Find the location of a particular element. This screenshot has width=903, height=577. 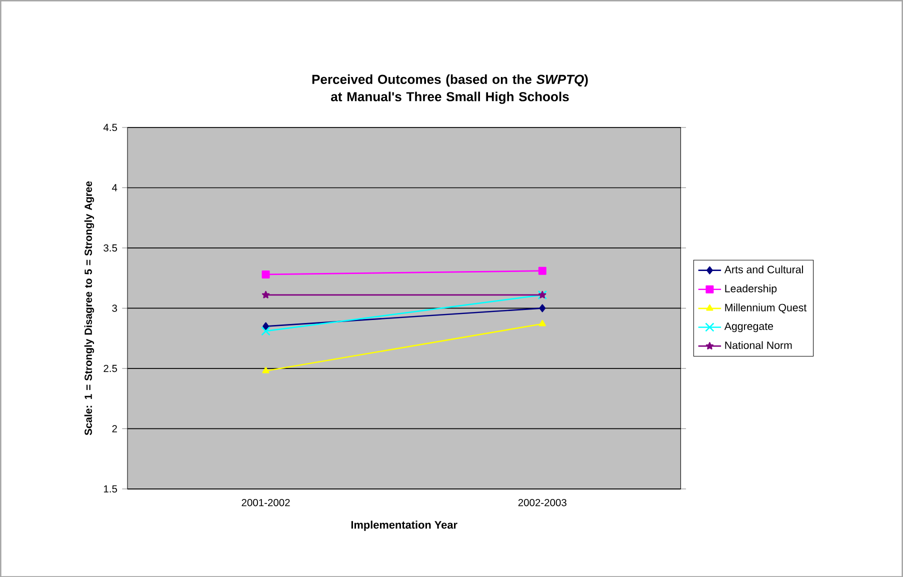

legend-label: Millennium Quest is located at coordinates (766, 308).